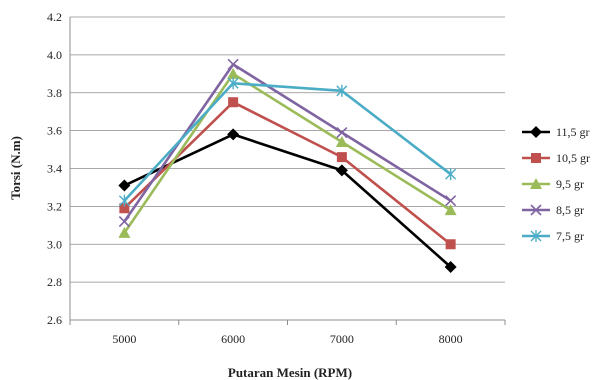 The width and height of the screenshot is (603, 380). What do you see at coordinates (553, 210) in the screenshot?
I see `legend-item: 8,5 gr` at bounding box center [553, 210].